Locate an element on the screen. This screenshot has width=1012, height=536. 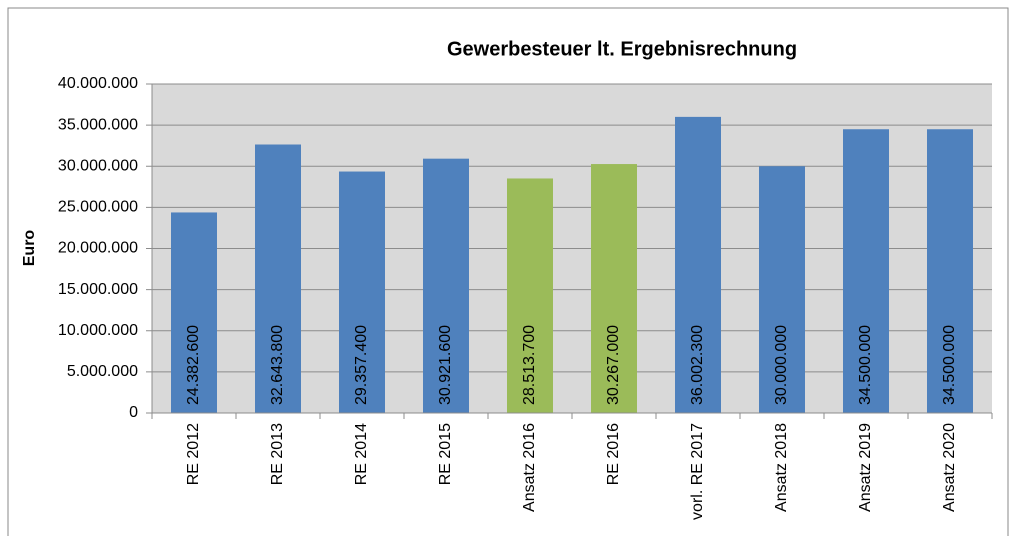
x-tick-label: Ansatz 2019 is located at coordinates (865, 467).